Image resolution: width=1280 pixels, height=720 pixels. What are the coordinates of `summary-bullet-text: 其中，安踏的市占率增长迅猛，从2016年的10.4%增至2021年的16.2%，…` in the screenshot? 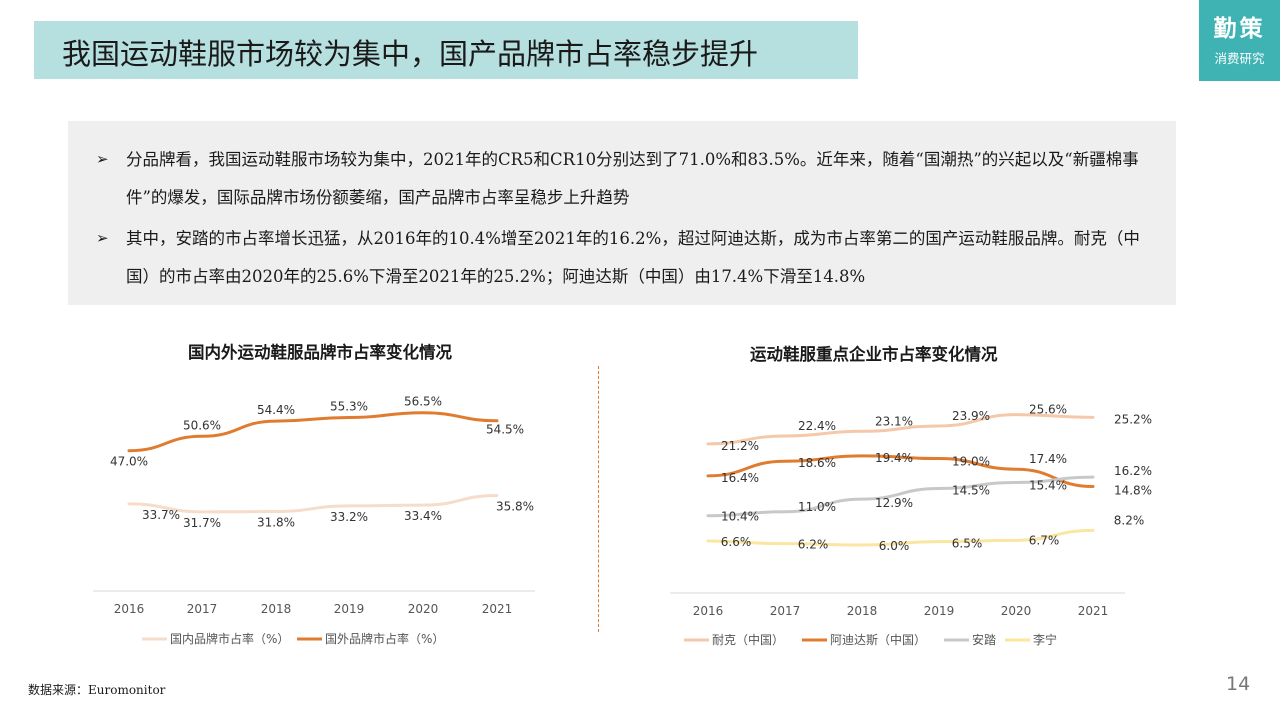 It's located at (633, 257).